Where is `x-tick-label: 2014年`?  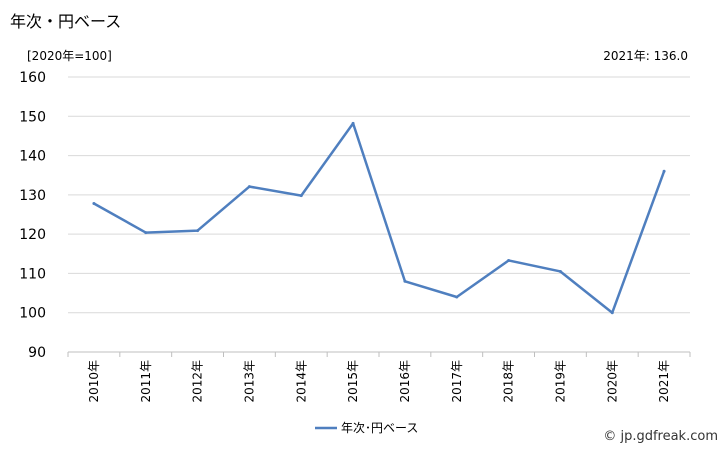
x-tick-label: 2014年 is located at coordinates (301, 381).